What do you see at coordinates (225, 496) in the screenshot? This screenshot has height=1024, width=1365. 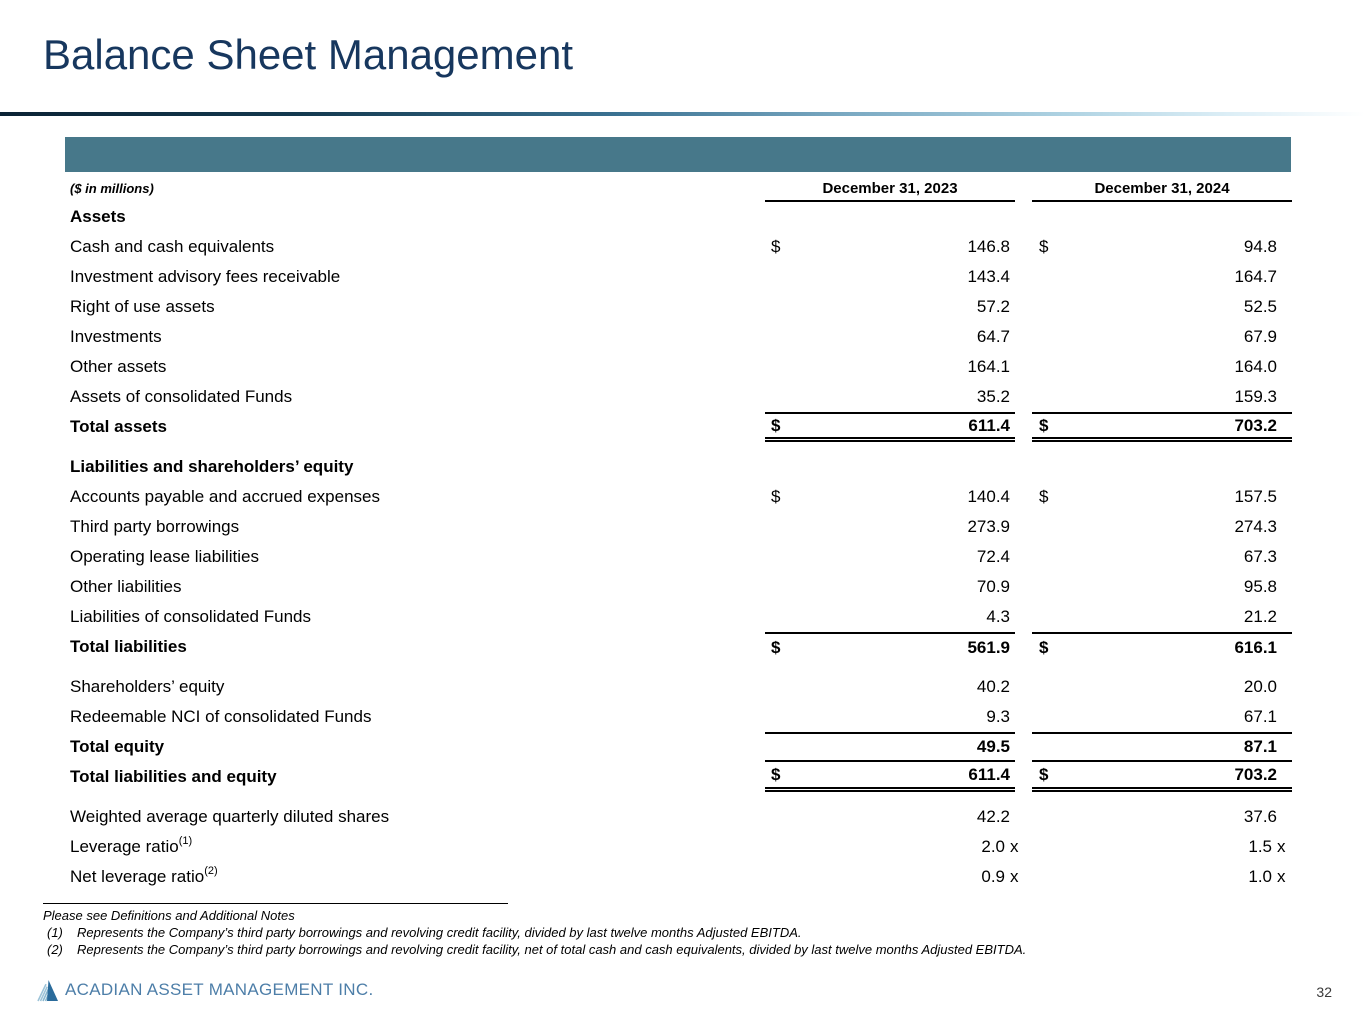 I see `label-text: Accounts payable and accrued expenses` at bounding box center [225, 496].